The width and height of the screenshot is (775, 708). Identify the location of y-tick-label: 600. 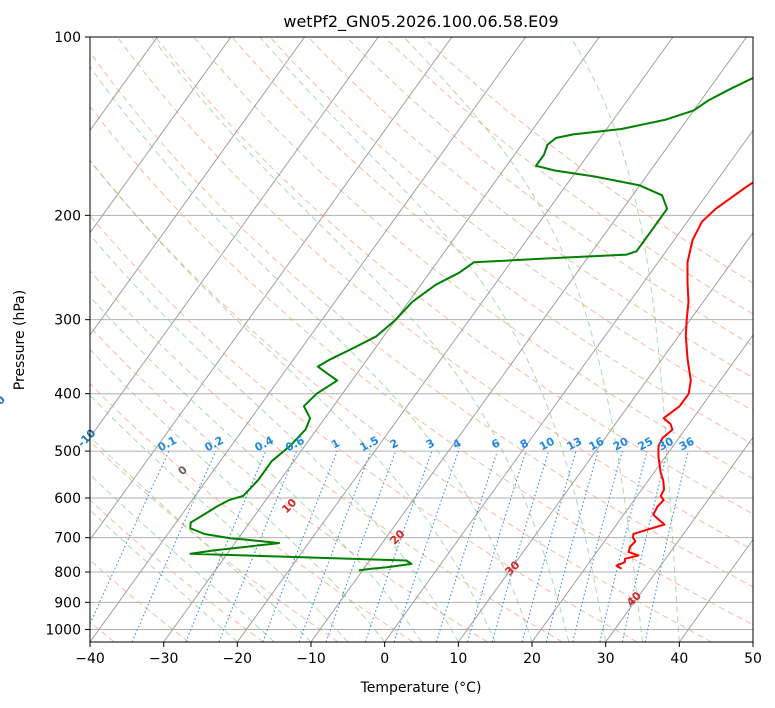
(67, 499).